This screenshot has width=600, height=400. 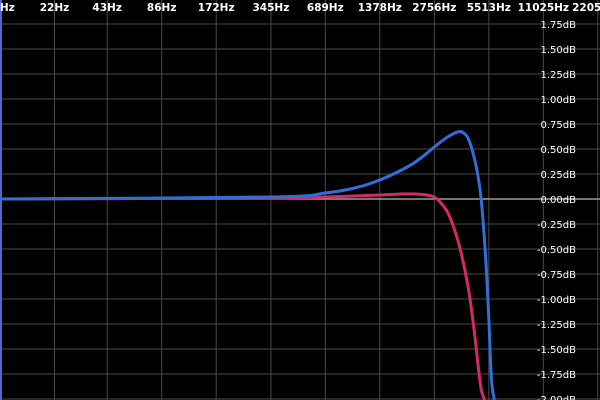 I want to click on freq-tick-label: 689Hz, so click(x=325, y=8).